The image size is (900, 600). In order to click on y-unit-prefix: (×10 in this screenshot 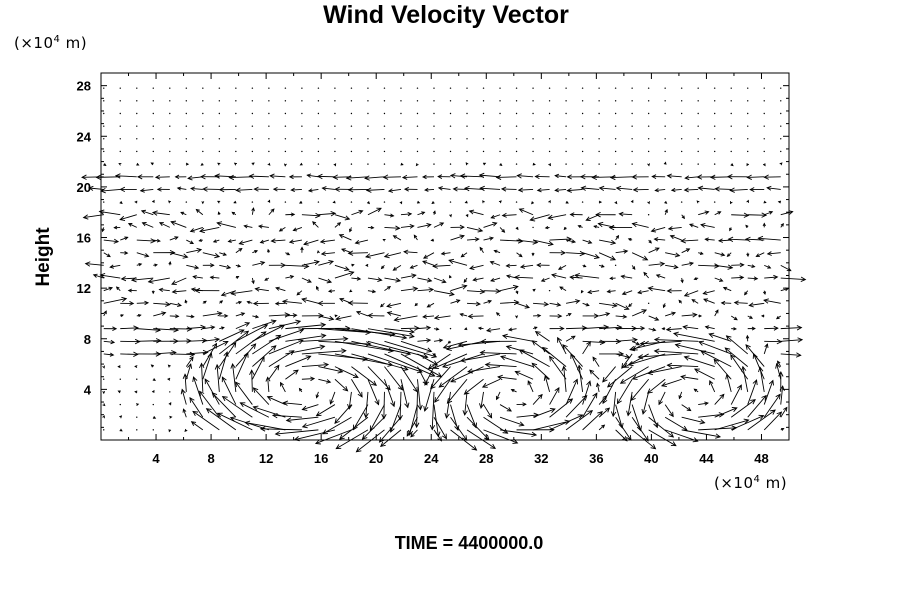, I will do `click(34, 43)`.